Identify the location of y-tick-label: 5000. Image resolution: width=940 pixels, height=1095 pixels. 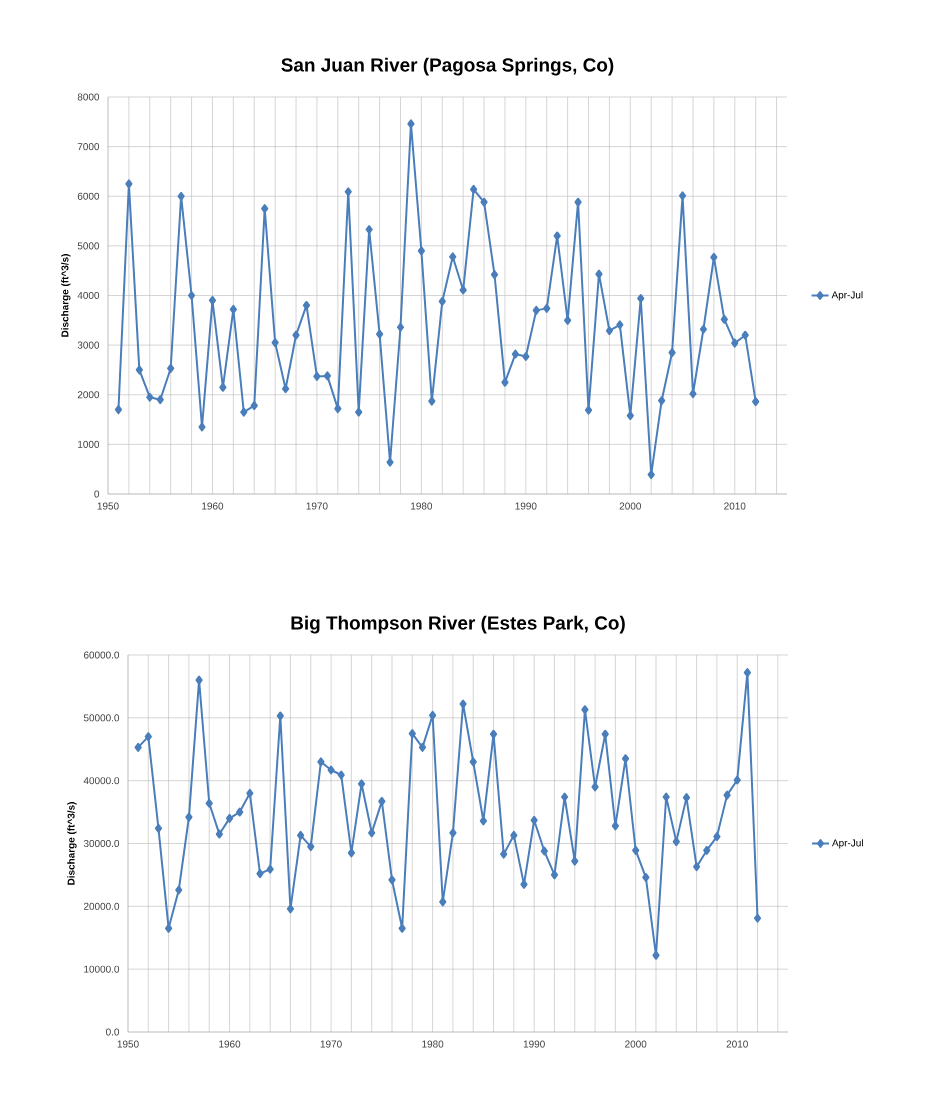
(88, 246).